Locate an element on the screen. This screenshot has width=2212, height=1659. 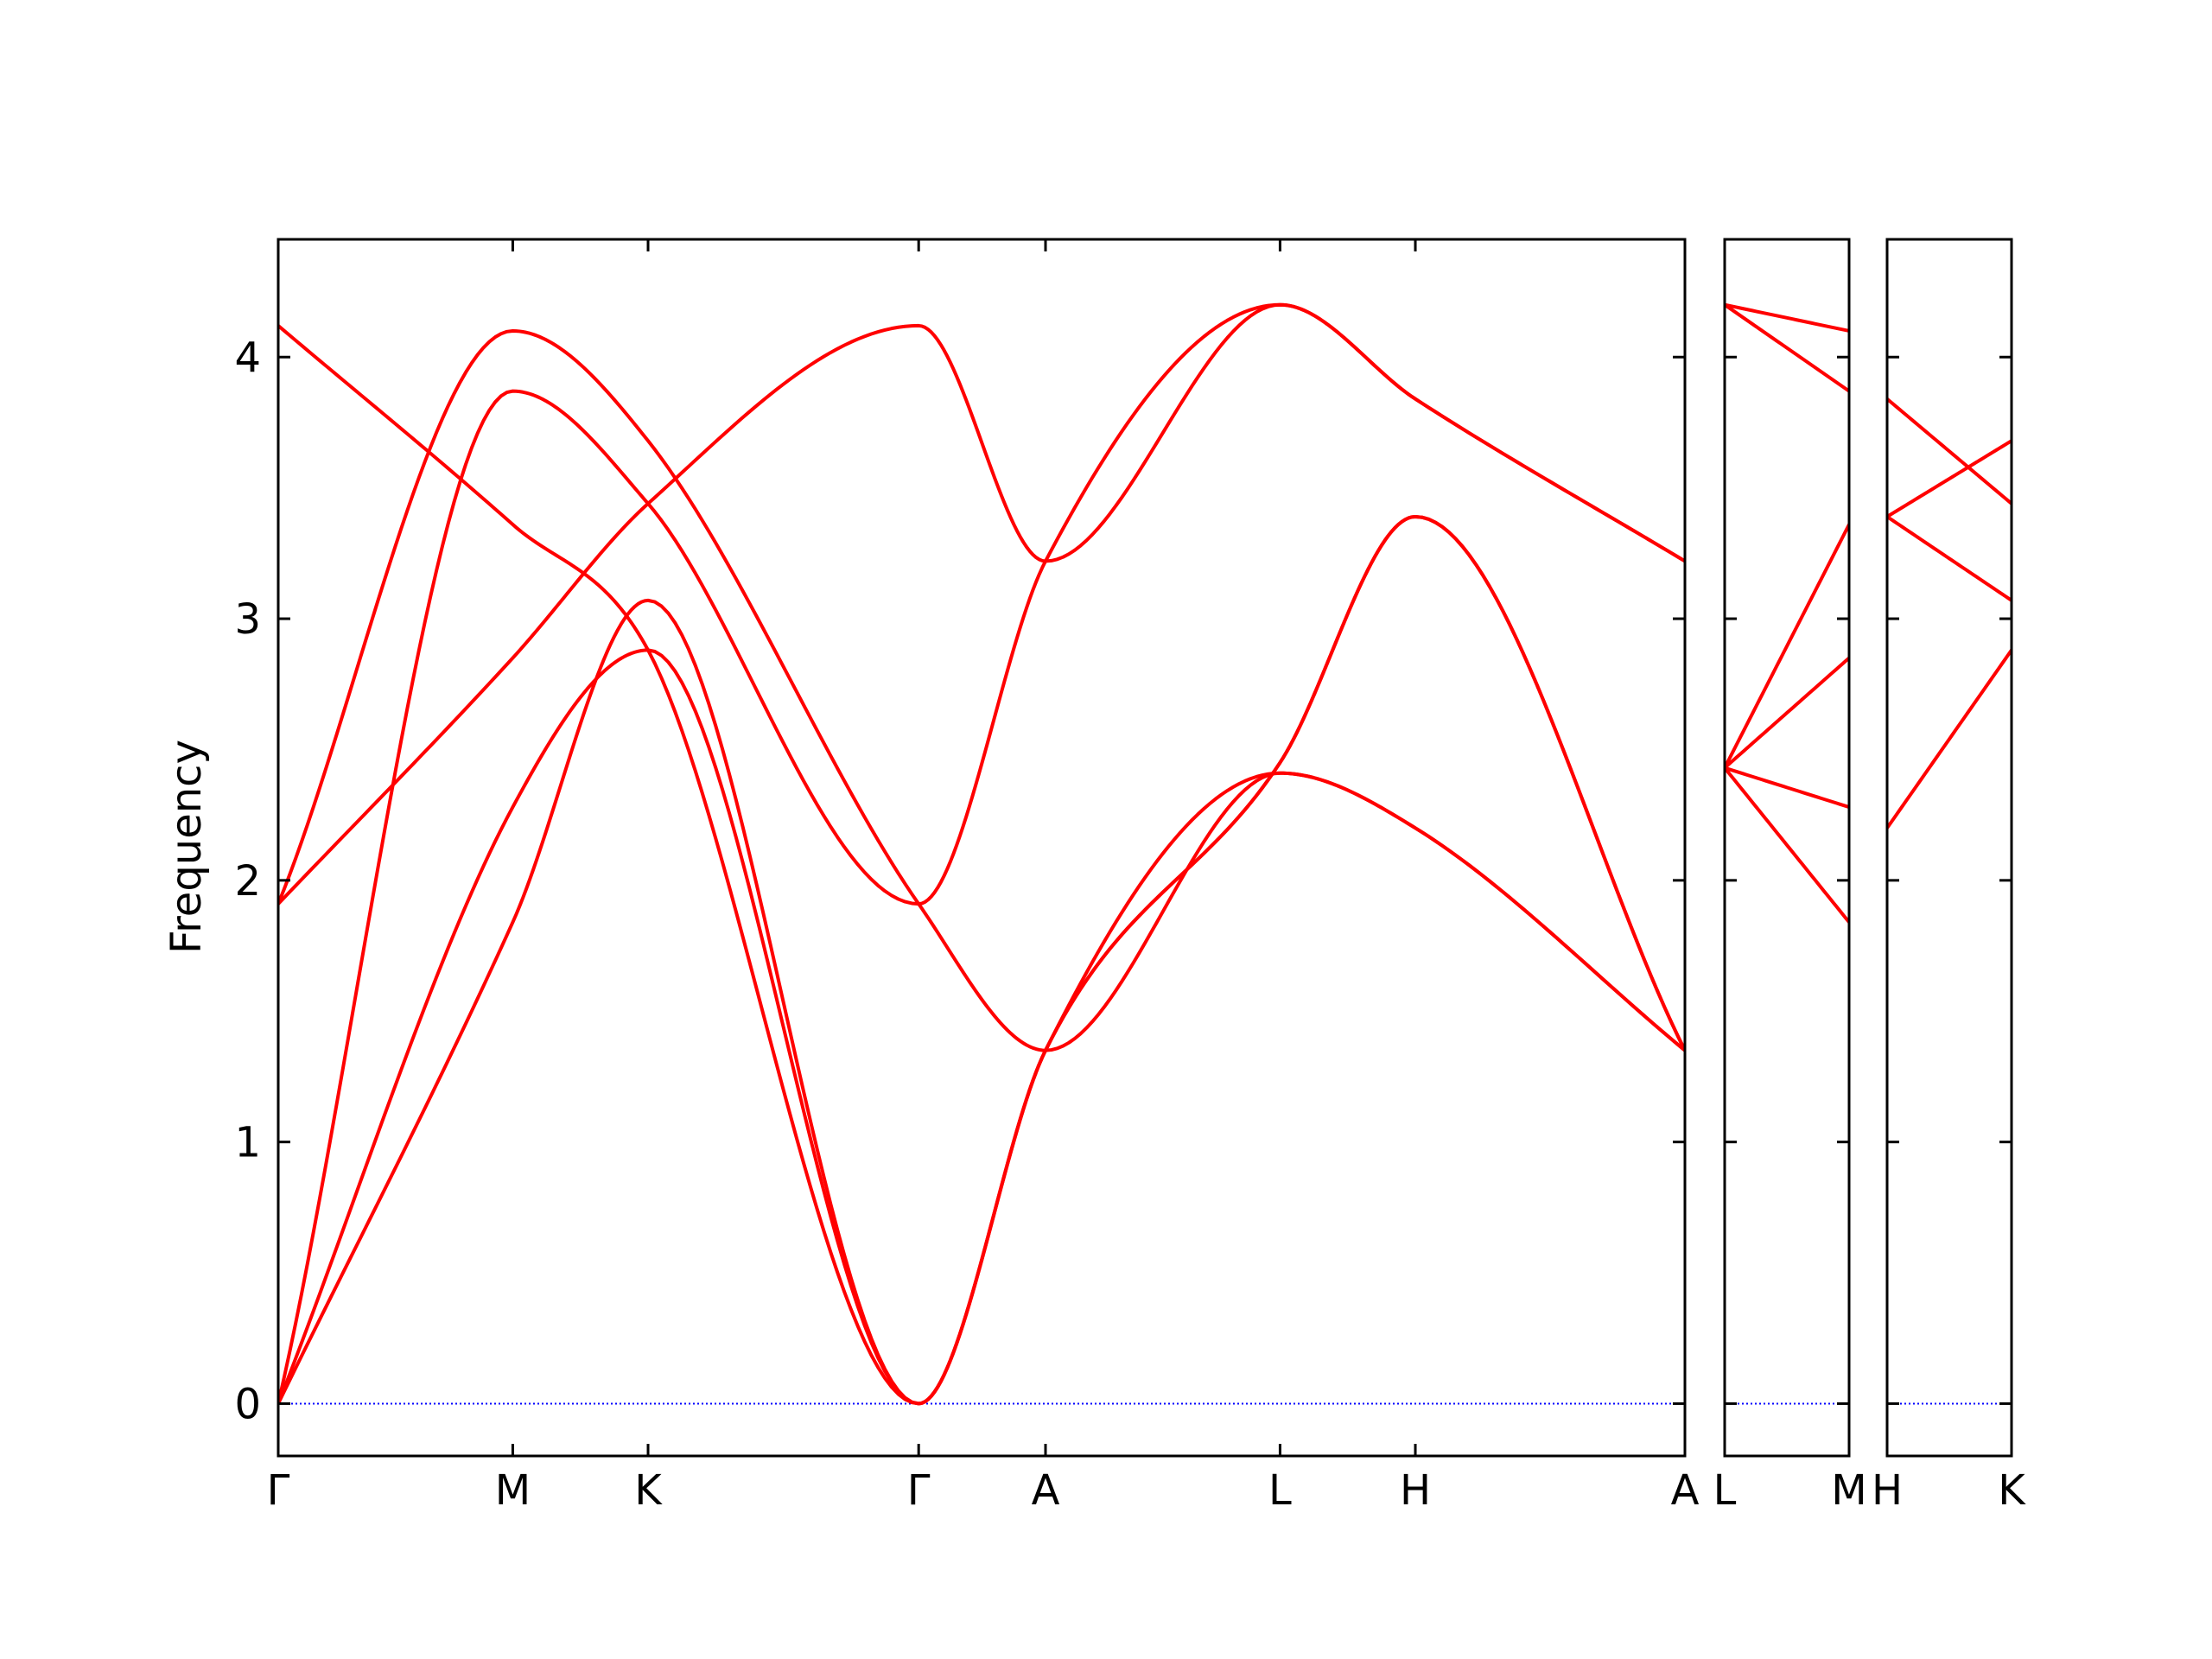
y-axis-label: Frequency is located at coordinates (186, 847).